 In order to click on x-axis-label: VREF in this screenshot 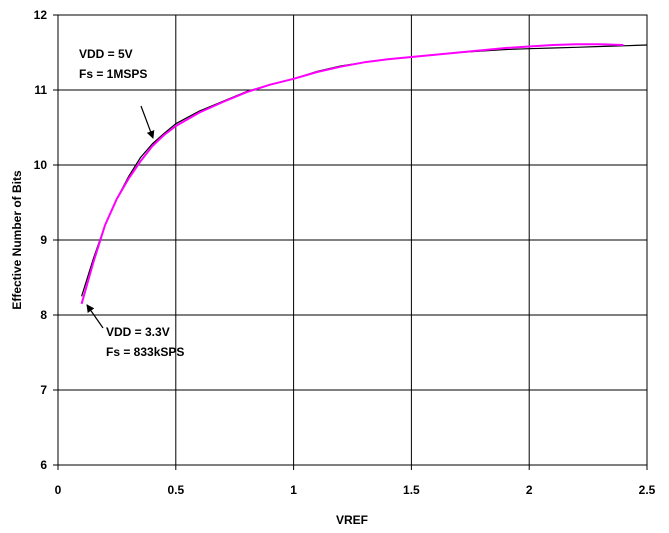, I will do `click(352, 520)`.